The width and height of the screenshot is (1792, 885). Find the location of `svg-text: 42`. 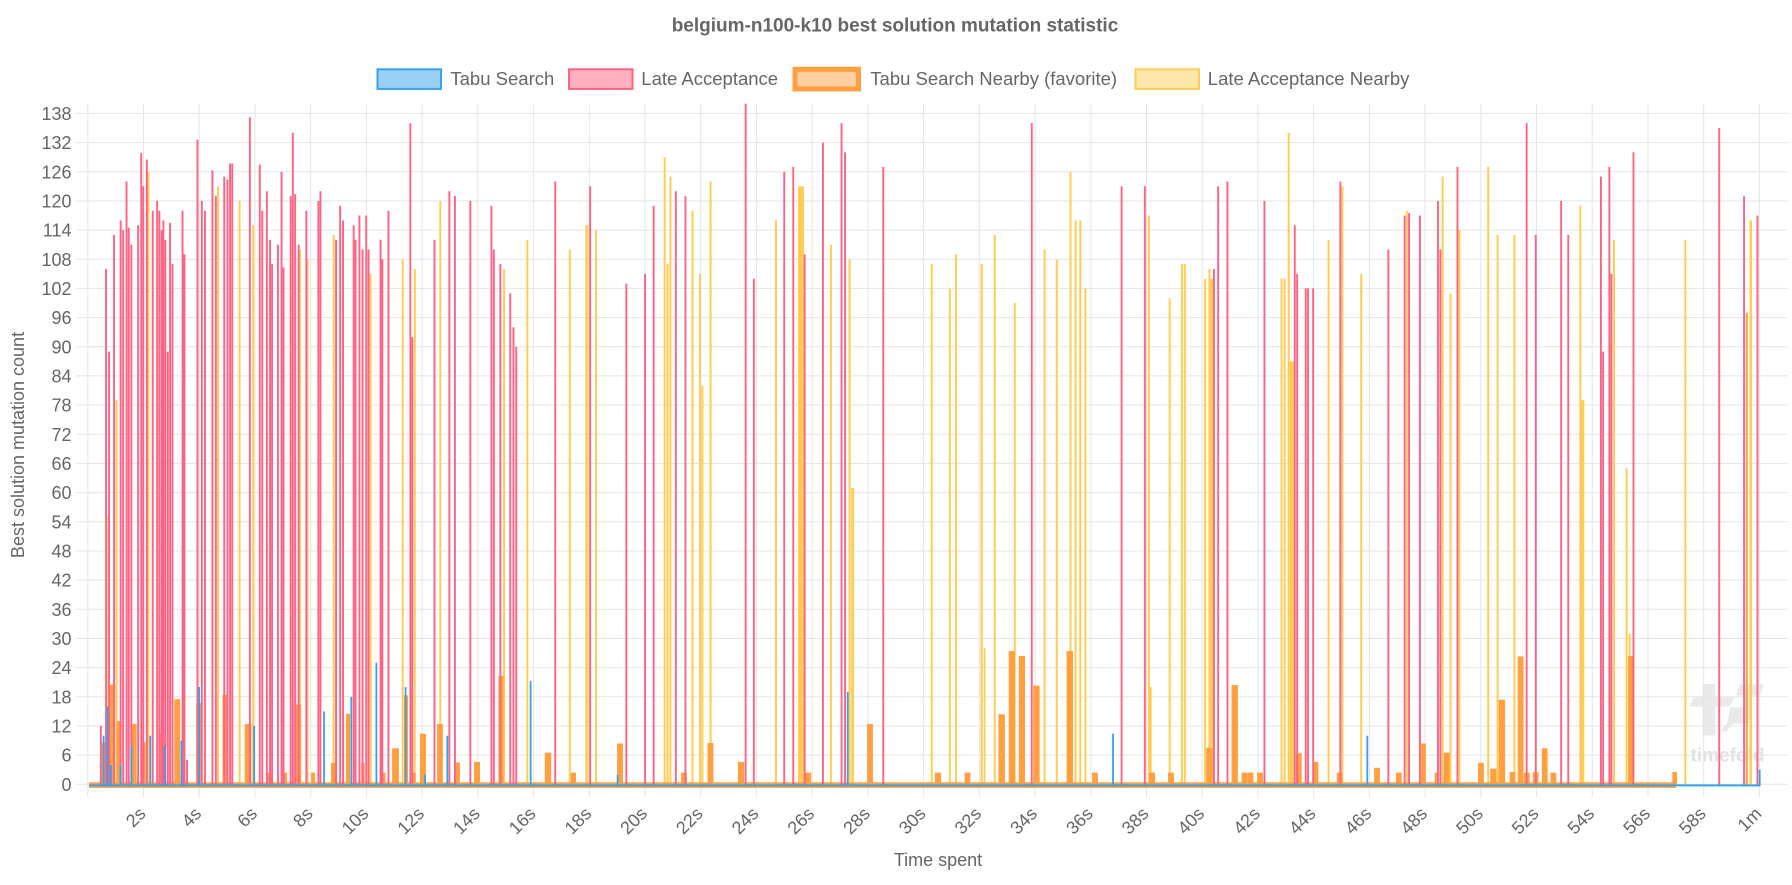

svg-text: 42 is located at coordinates (61, 581).